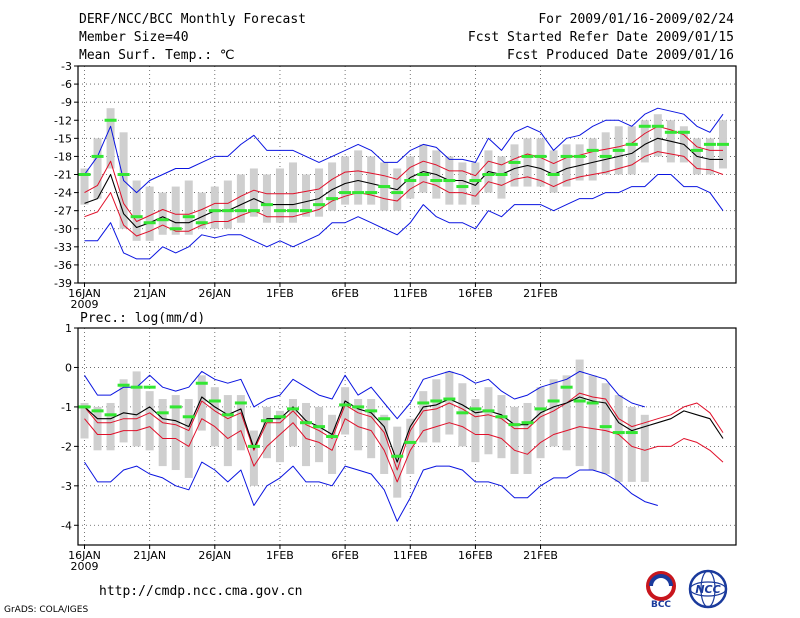 The image size is (800, 618). Describe the element at coordinates (63, 211) in the screenshot. I see `y-tick-label: -27` at that location.